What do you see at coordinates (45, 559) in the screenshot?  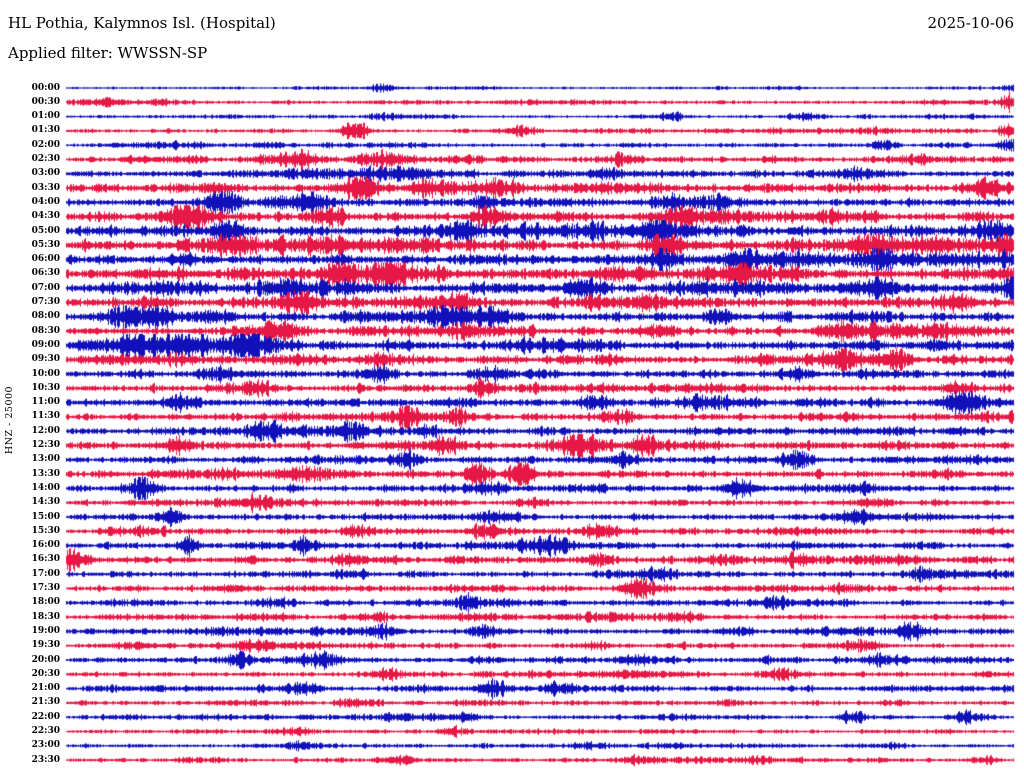 I see `time-label: 16:30` at bounding box center [45, 559].